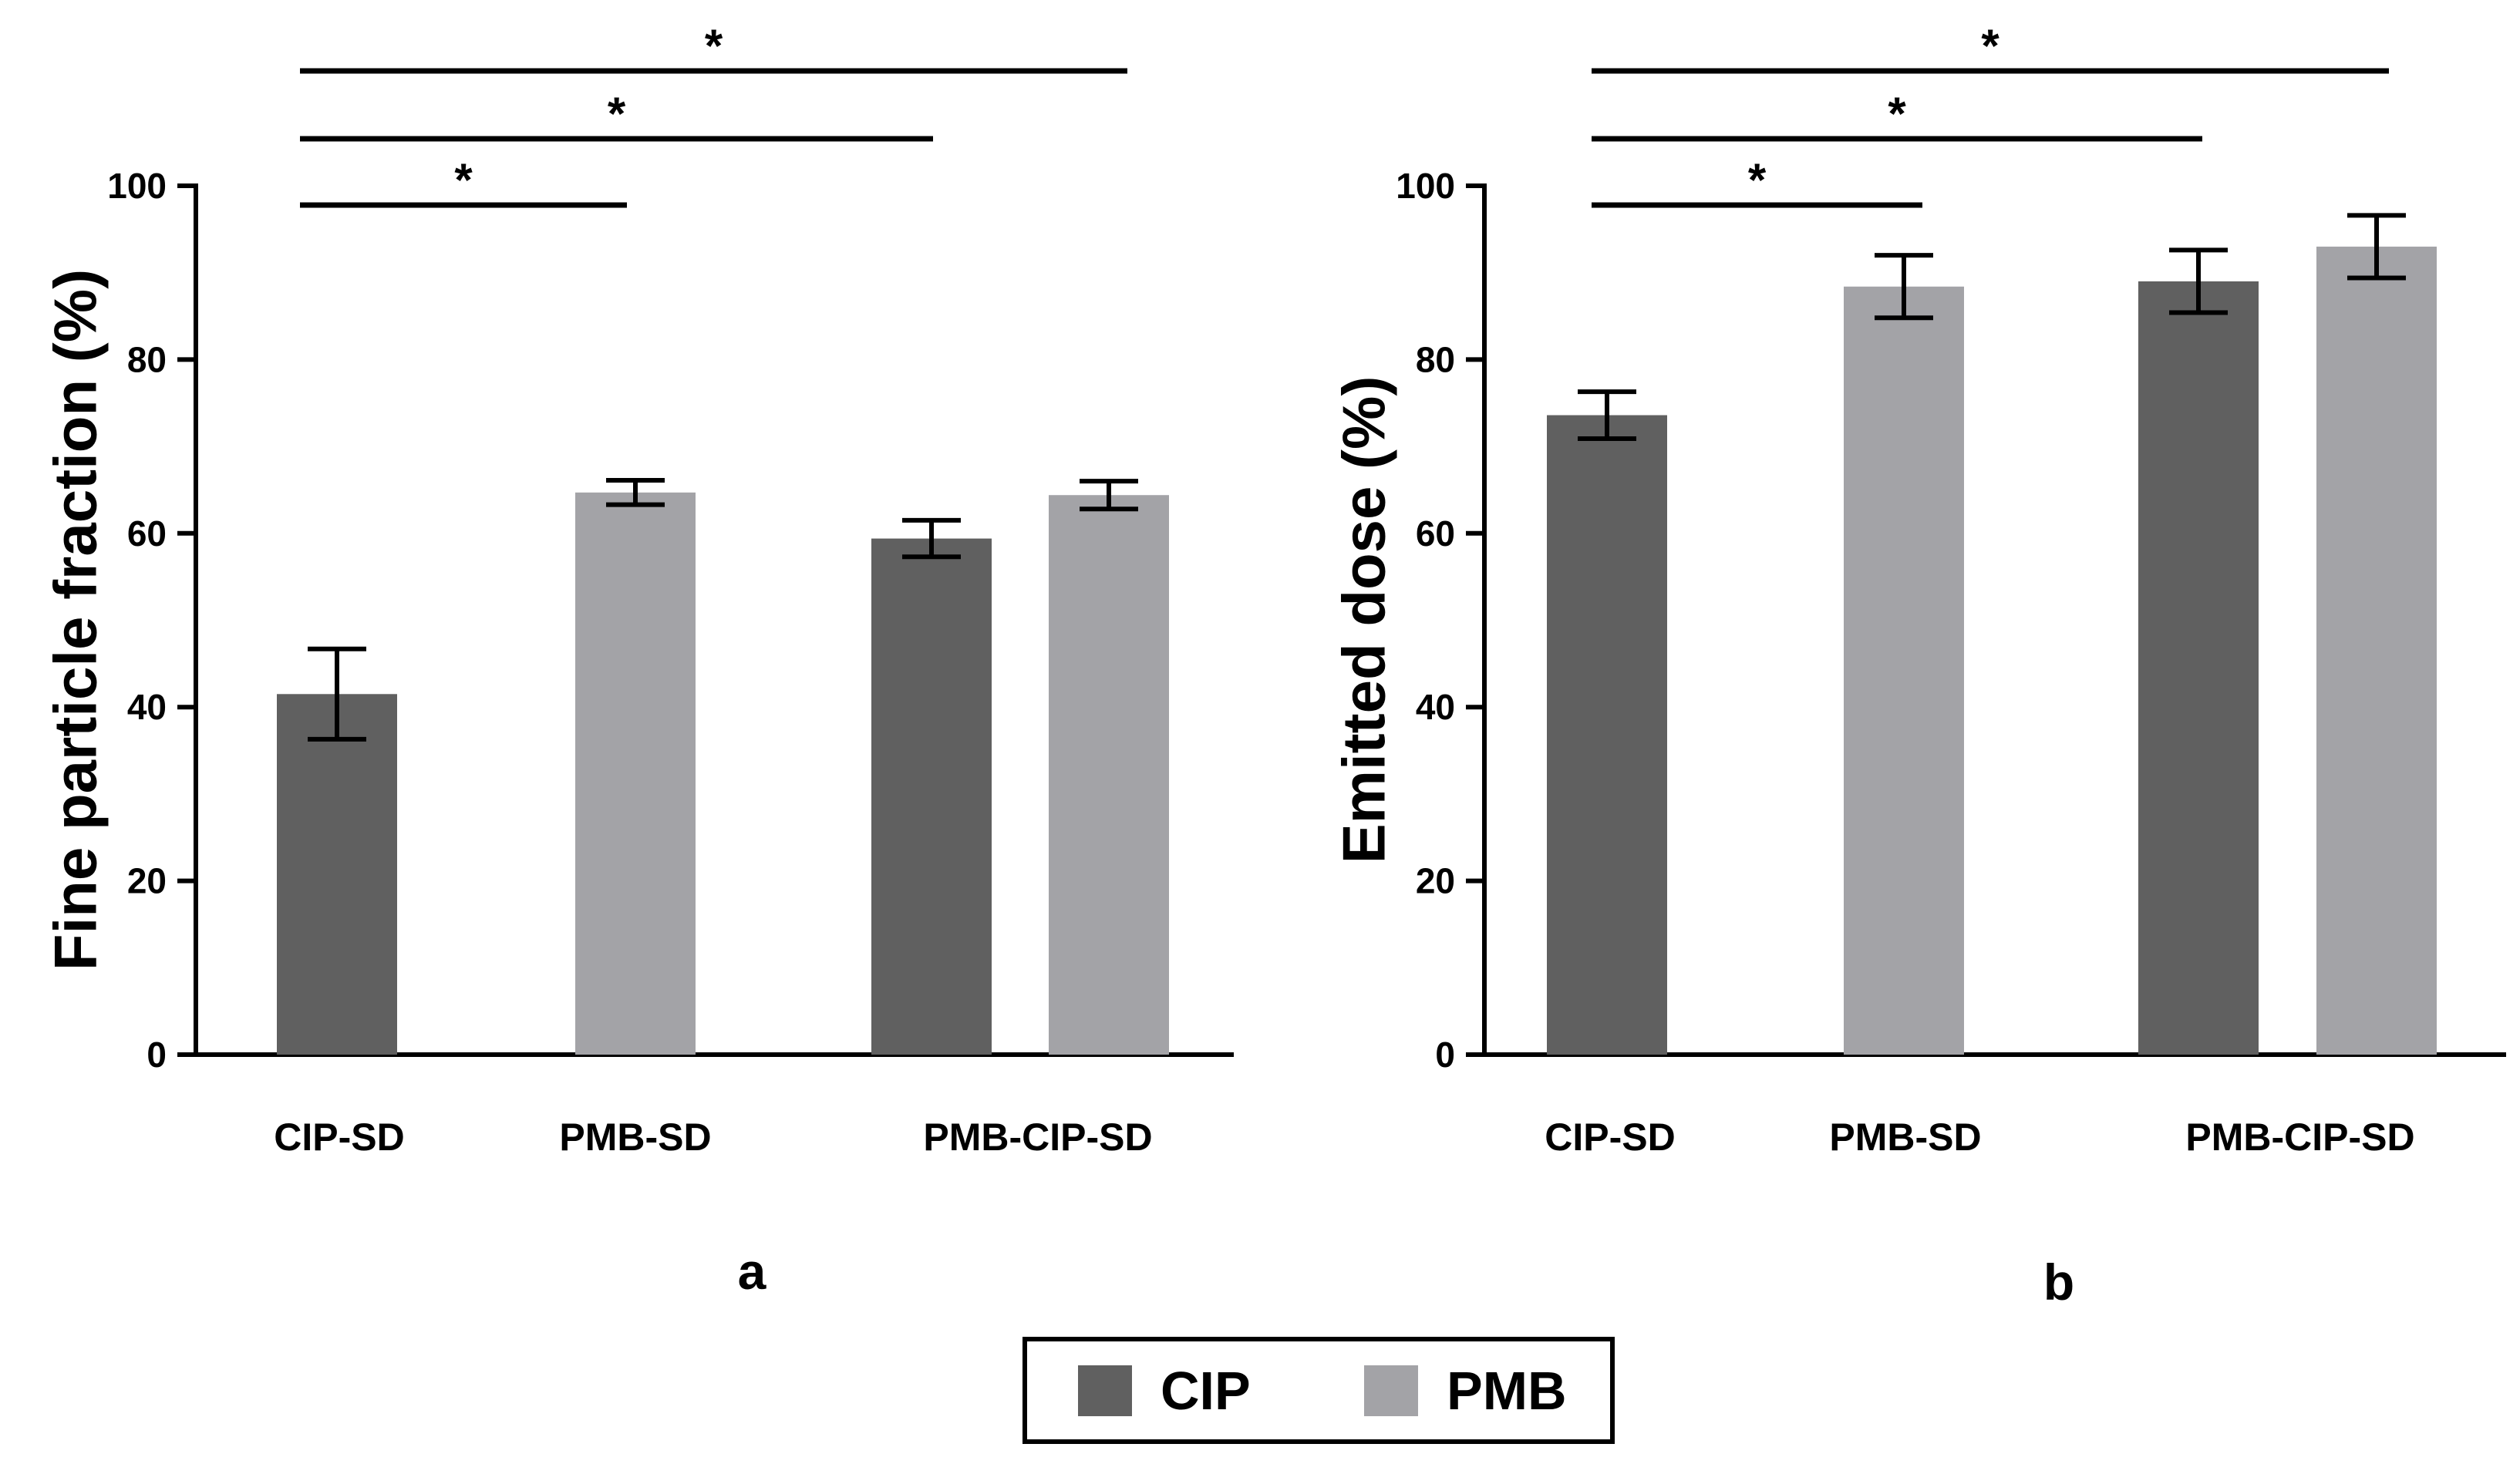 This screenshot has width=2520, height=1464. What do you see at coordinates (1905, 1138) in the screenshot?
I see `panel-b-x-category-label: PMB-SD` at bounding box center [1905, 1138].